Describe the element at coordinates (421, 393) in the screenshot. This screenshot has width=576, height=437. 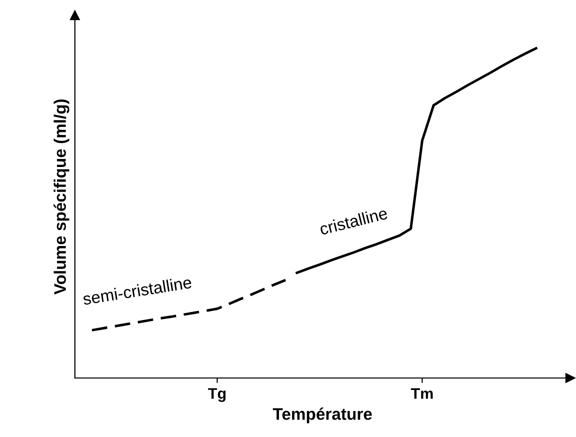
I see `x-tick-label: Tm` at that location.